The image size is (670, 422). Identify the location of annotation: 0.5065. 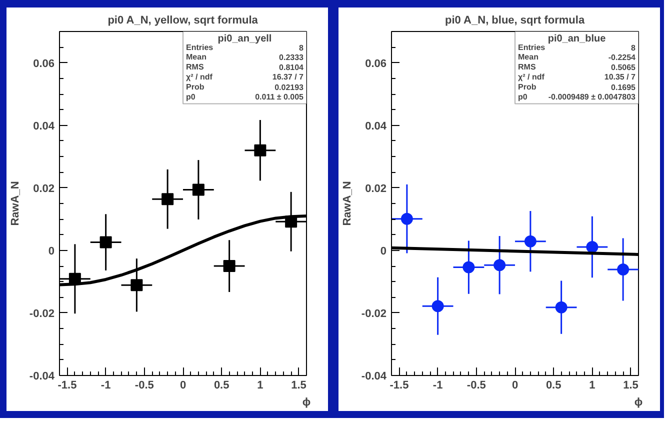
(623, 67).